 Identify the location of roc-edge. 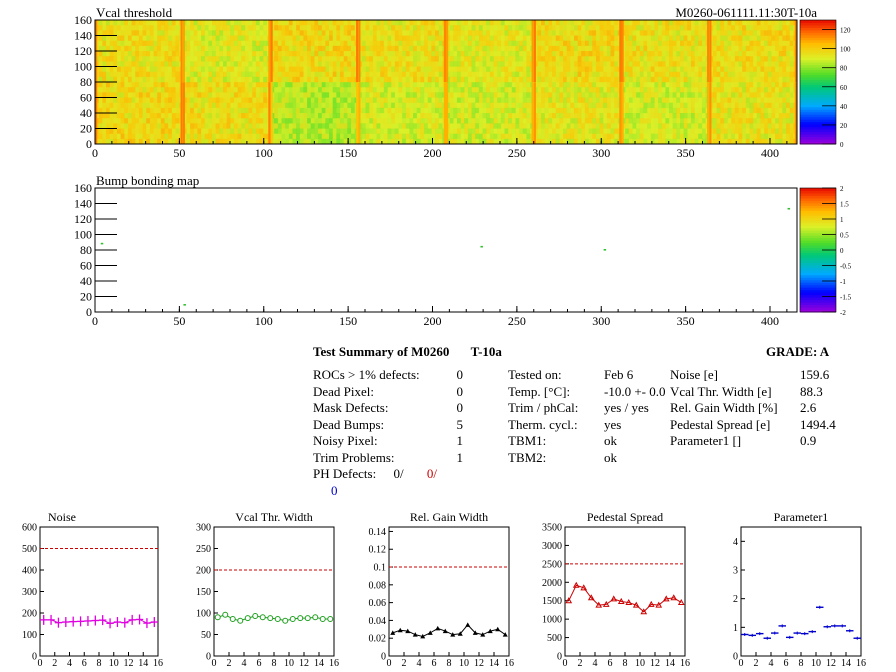
(357, 113).